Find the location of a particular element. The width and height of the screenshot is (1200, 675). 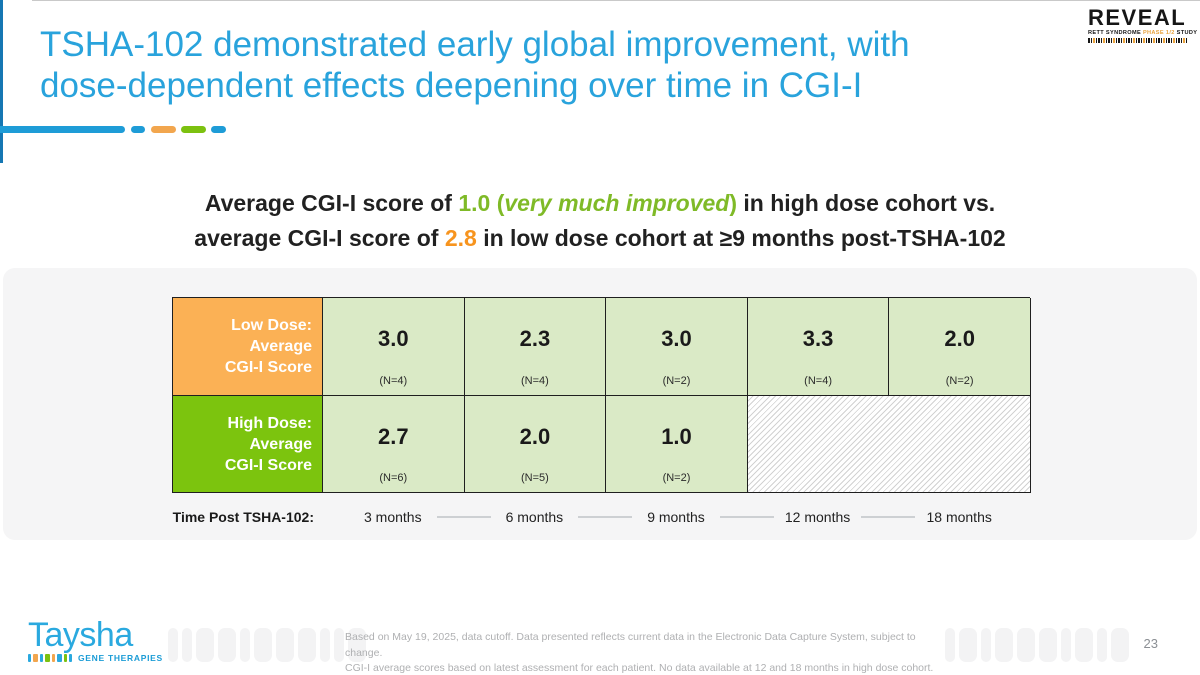

slide-top-edge is located at coordinates (616, 0).